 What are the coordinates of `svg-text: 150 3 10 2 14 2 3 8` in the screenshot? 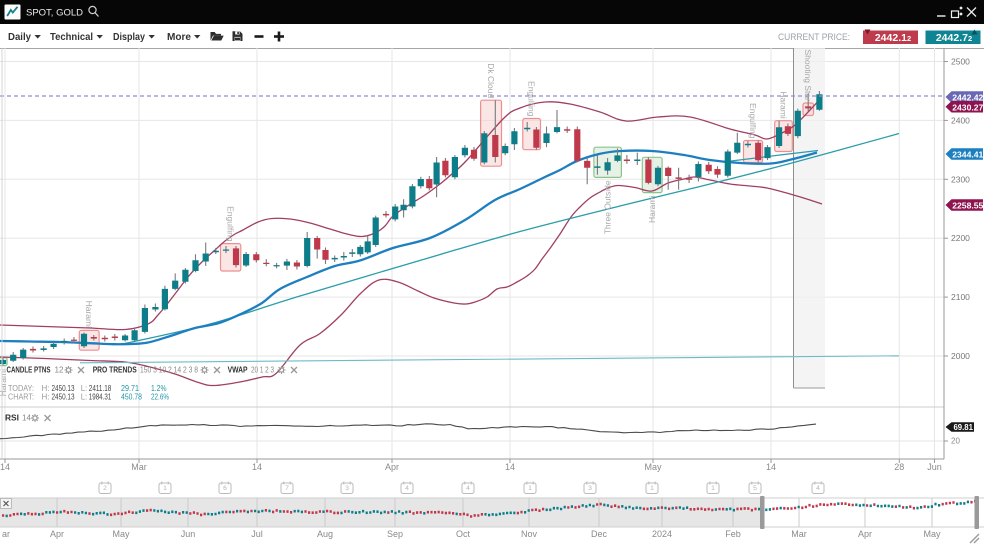 It's located at (169, 370).